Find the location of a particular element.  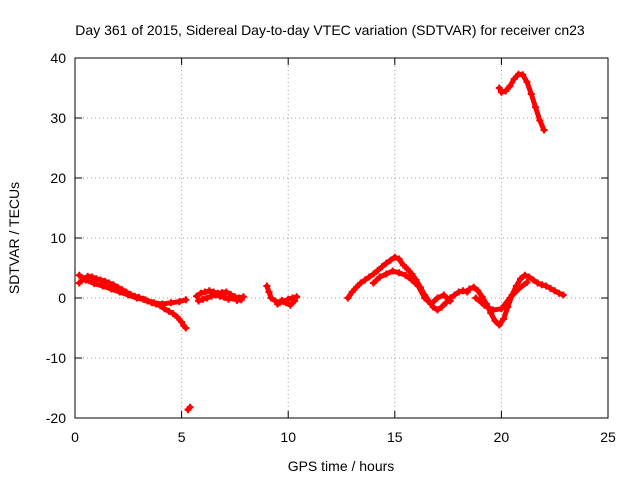

series-seg6b is located at coordinates (501, 296).